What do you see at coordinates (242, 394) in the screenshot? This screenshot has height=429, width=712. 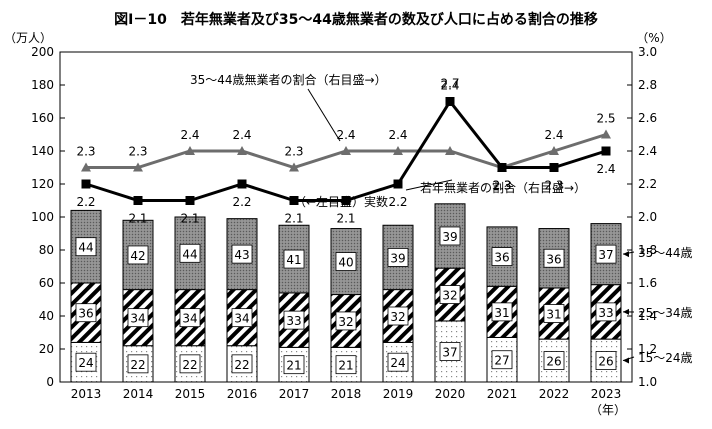 I see `x-tick-label: 2016` at bounding box center [242, 394].